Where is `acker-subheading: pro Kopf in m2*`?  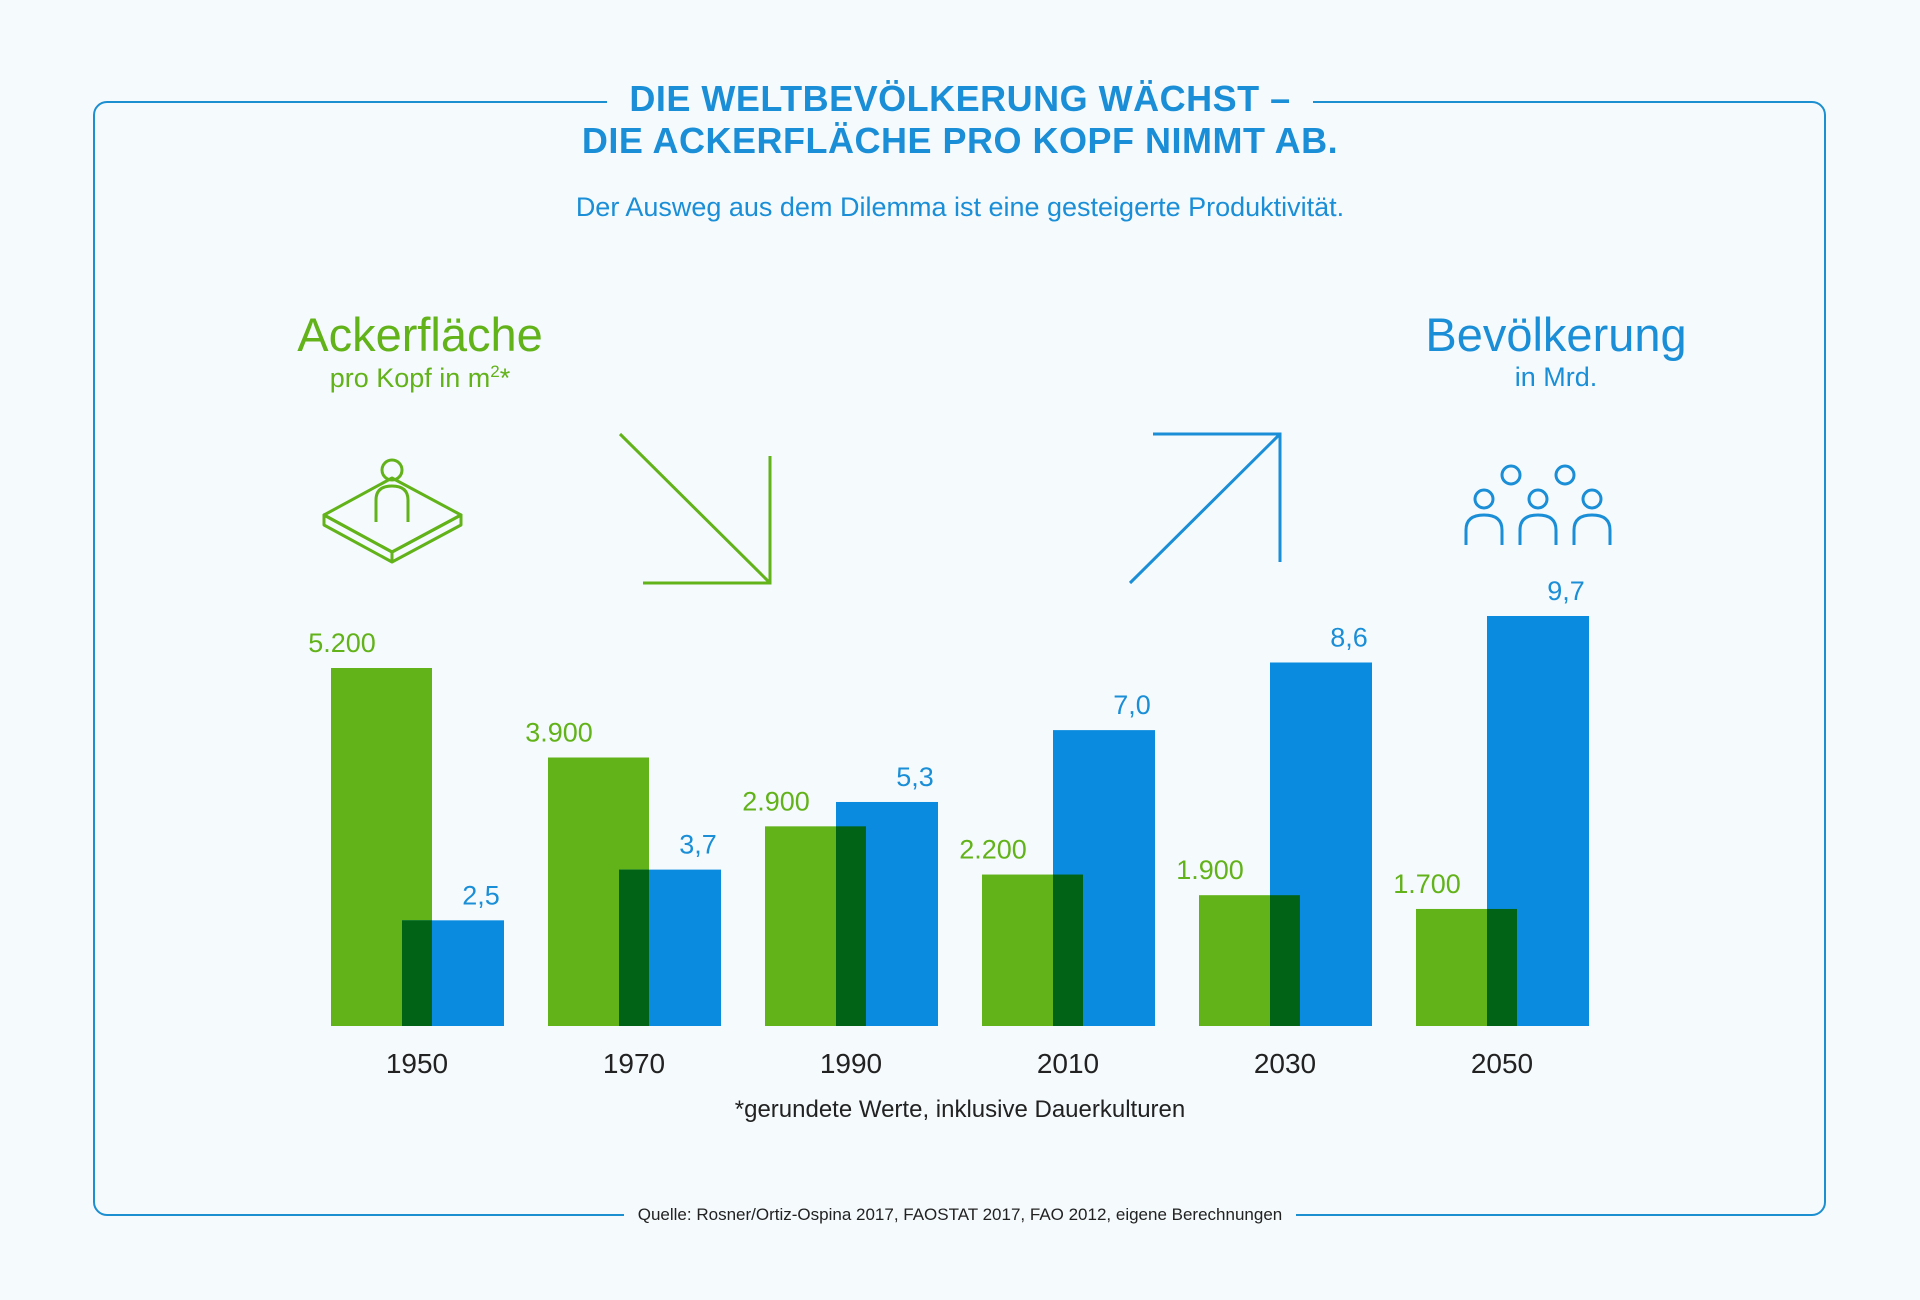 acker-subheading: pro Kopf in m2* is located at coordinates (420, 377).